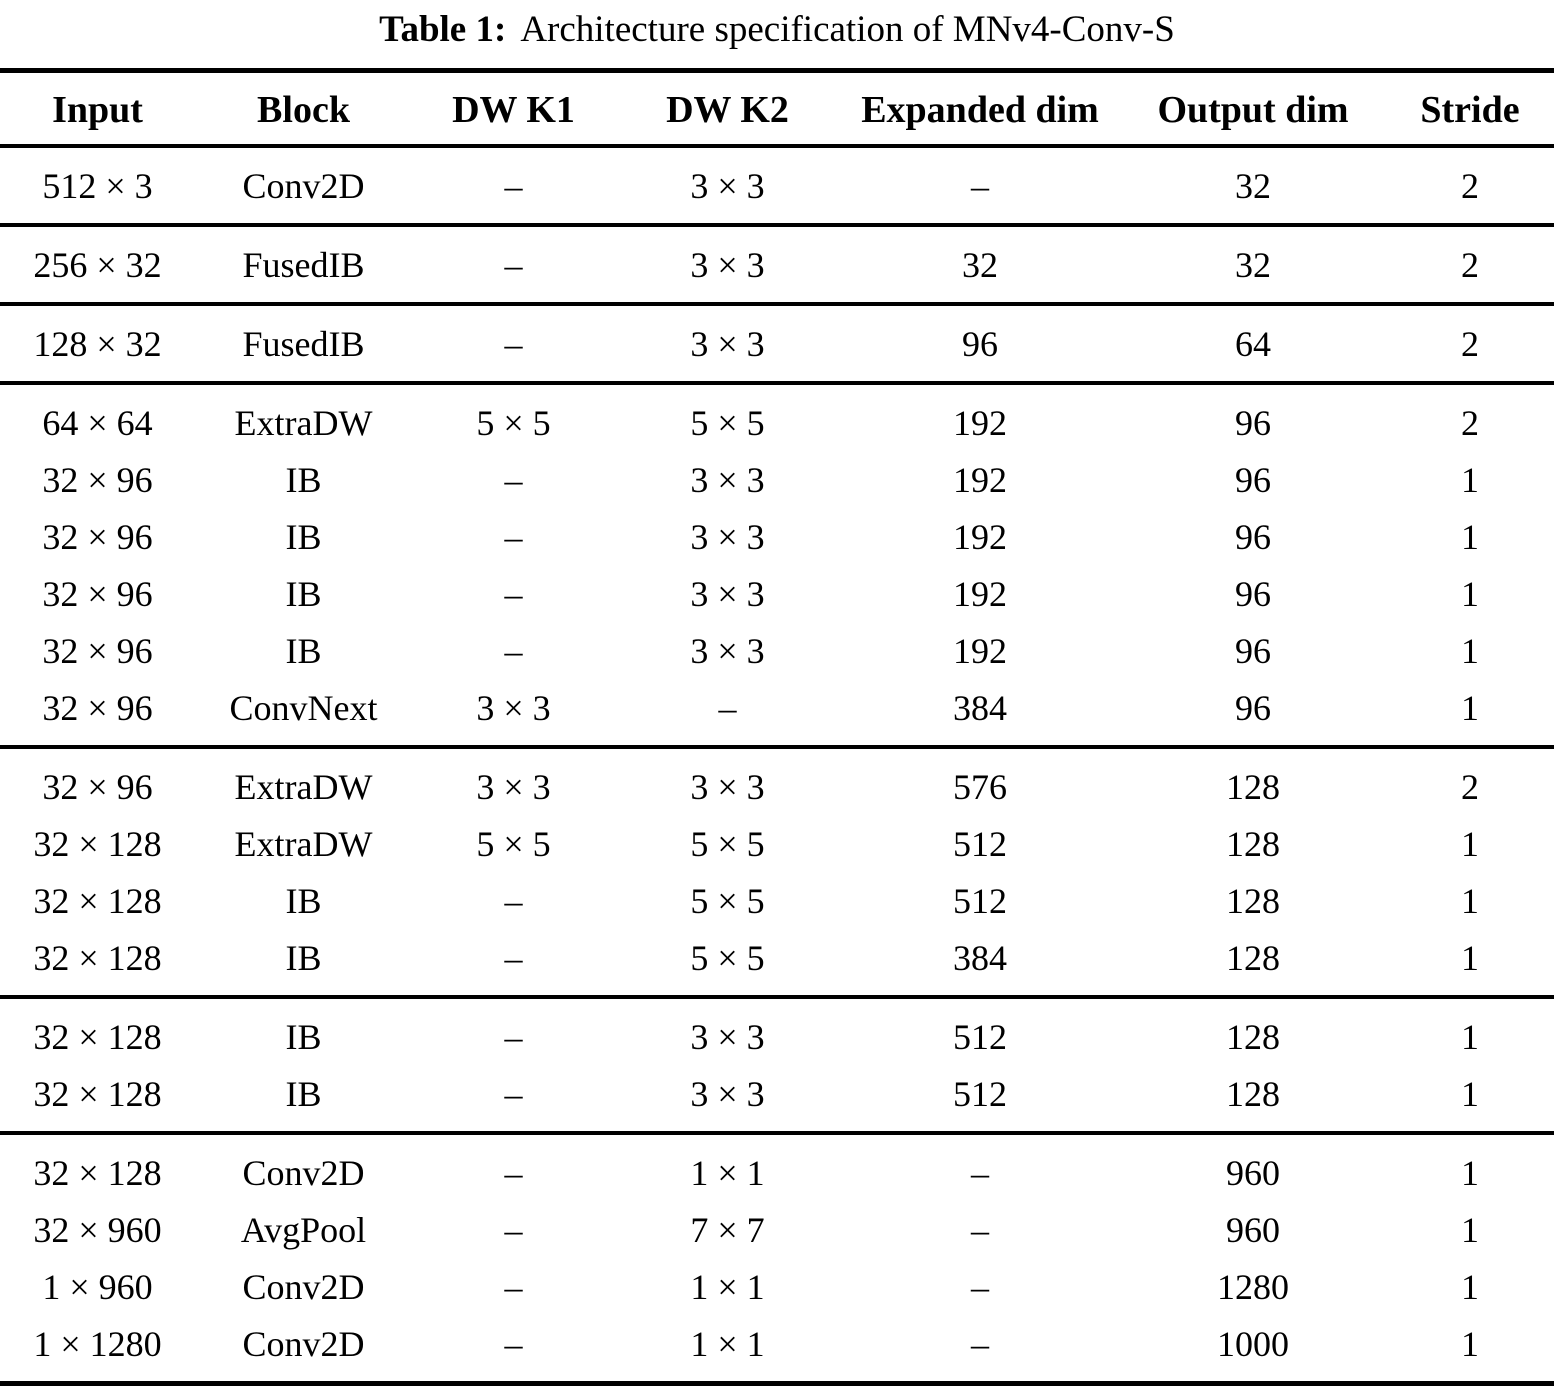 Image resolution: width=1554 pixels, height=1400 pixels. Describe the element at coordinates (97, 1286) in the screenshot. I see `table-cell: 1 × 960` at that location.